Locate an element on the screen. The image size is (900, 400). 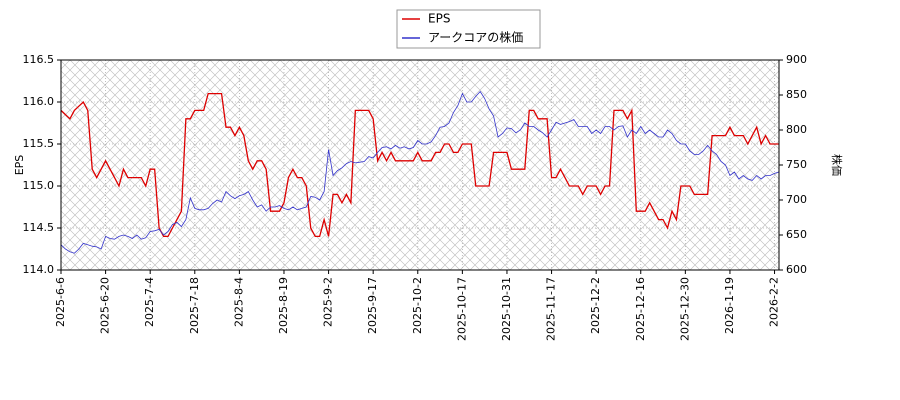
x-tick-label: 2025-7-4 is located at coordinates (149, 302).